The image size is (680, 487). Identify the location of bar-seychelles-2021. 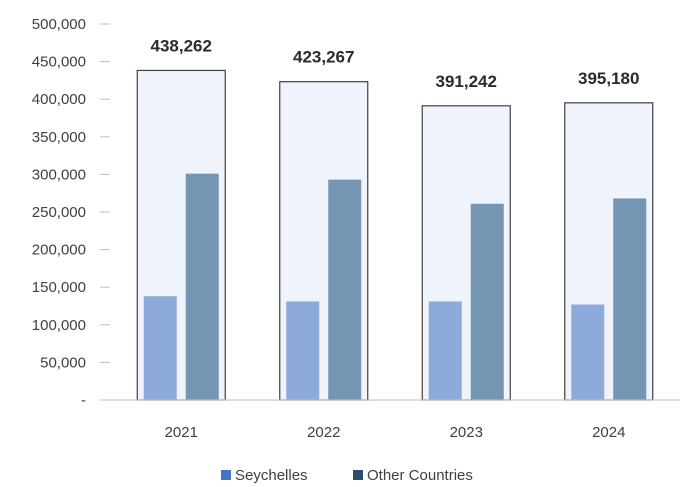
(160, 348).